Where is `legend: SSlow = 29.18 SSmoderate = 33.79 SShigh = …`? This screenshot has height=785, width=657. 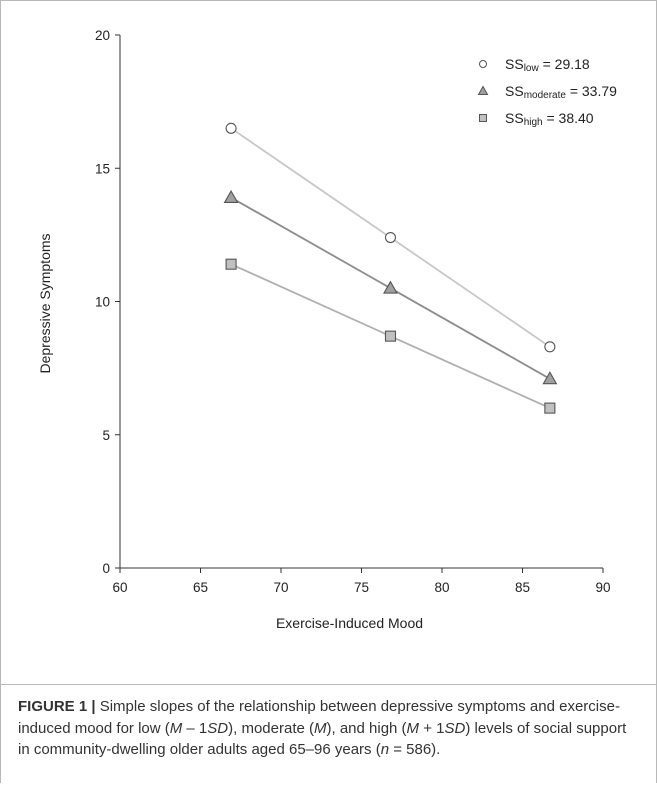
legend: SSlow = 29.18 SSmoderate = 33.79 SShigh = … is located at coordinates (547, 92).